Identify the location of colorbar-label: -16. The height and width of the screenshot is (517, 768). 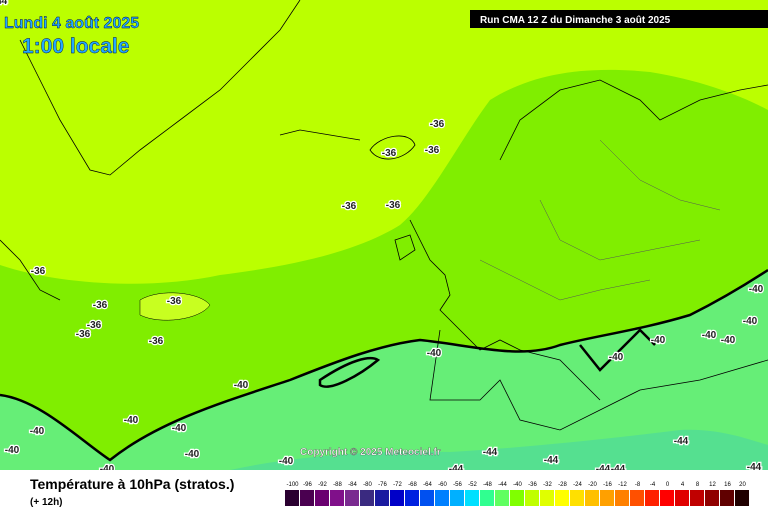
(607, 485).